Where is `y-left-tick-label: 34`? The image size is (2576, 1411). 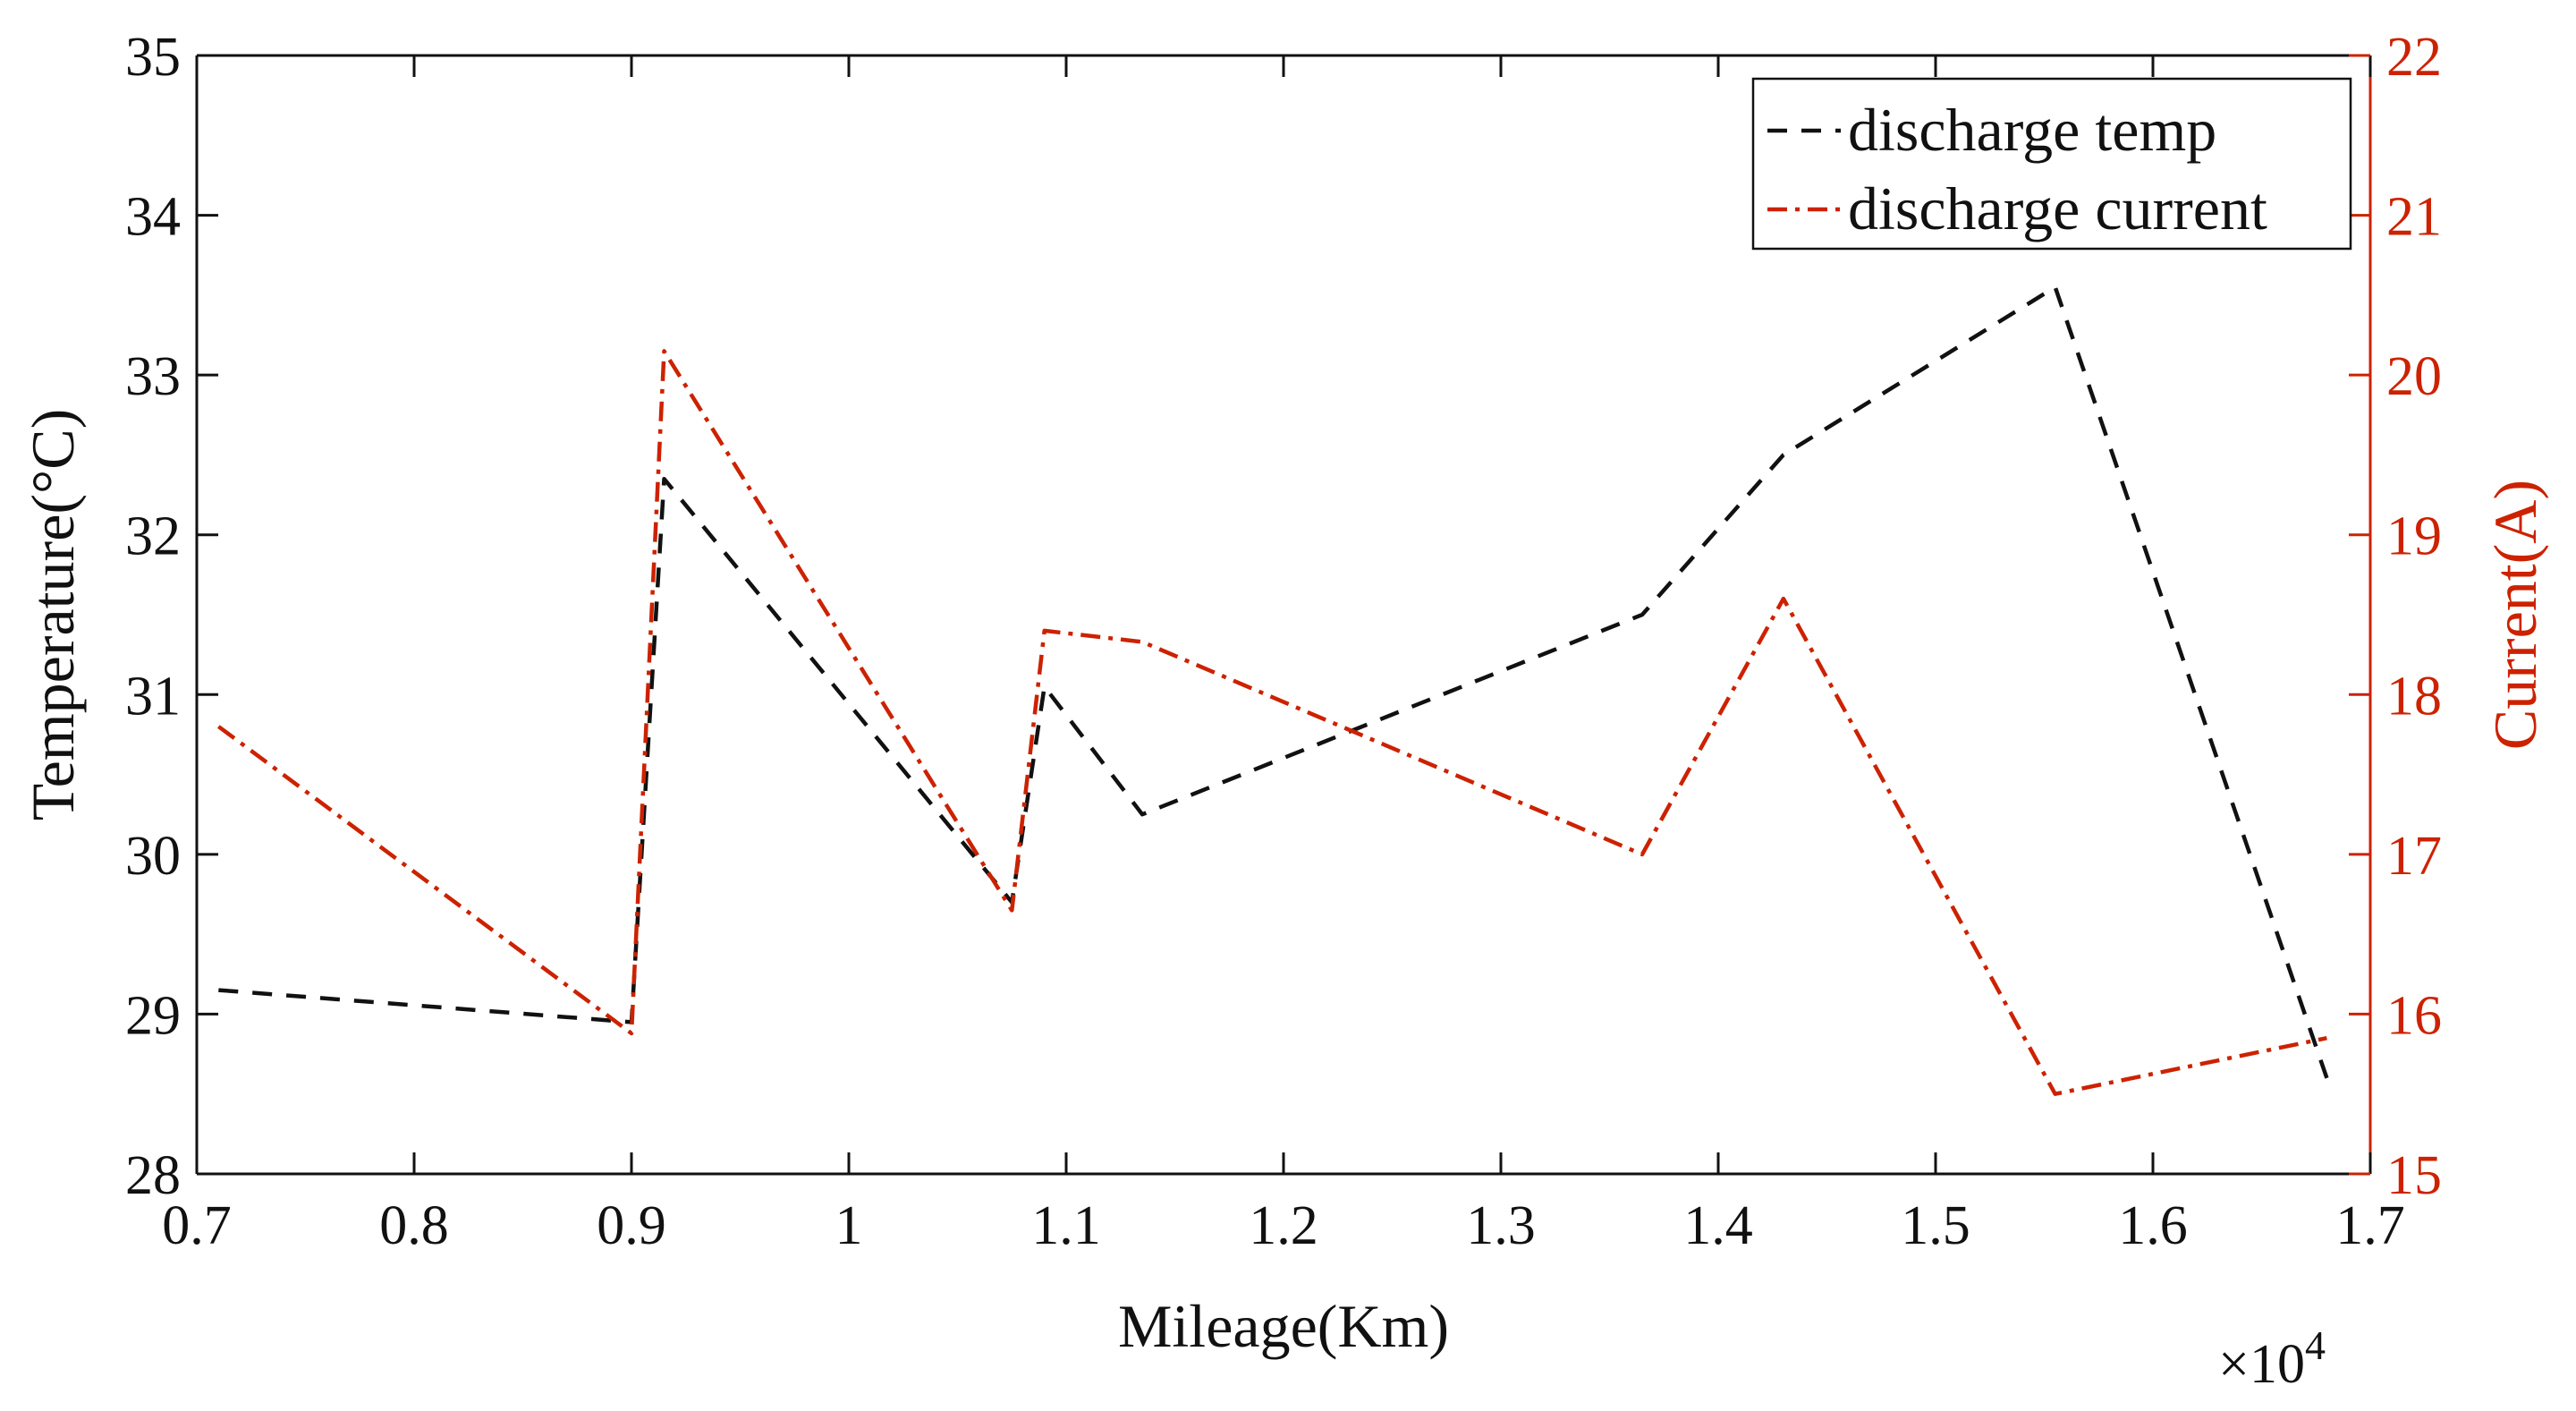
y-left-tick-label: 34 is located at coordinates (153, 217).